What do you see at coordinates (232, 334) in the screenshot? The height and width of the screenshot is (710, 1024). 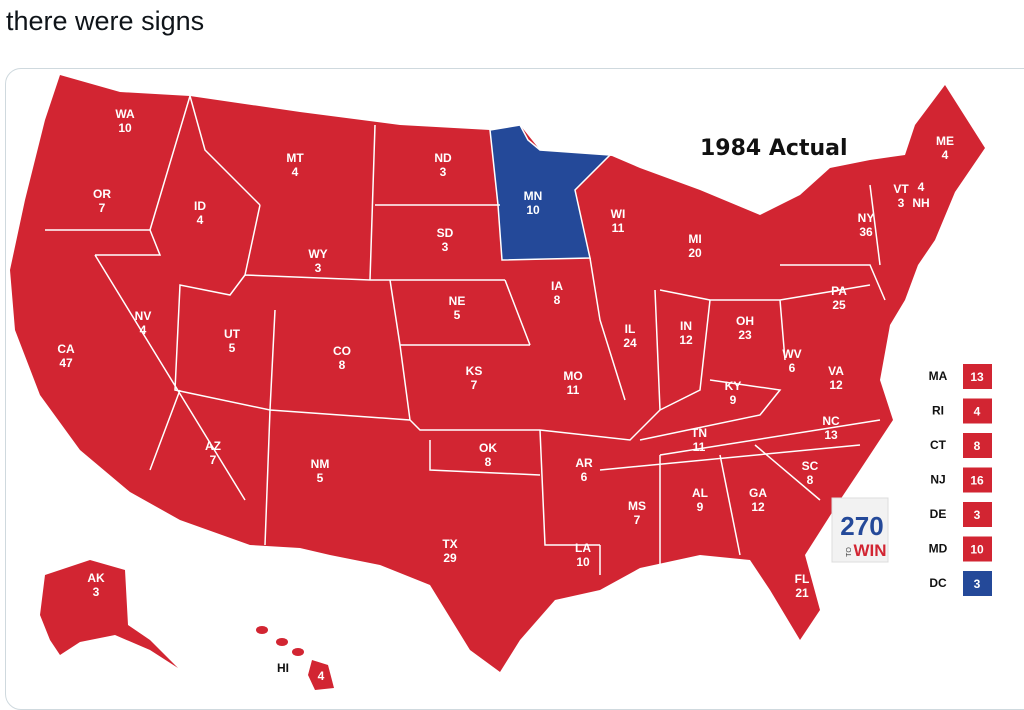 I see `state-abbr: UT` at bounding box center [232, 334].